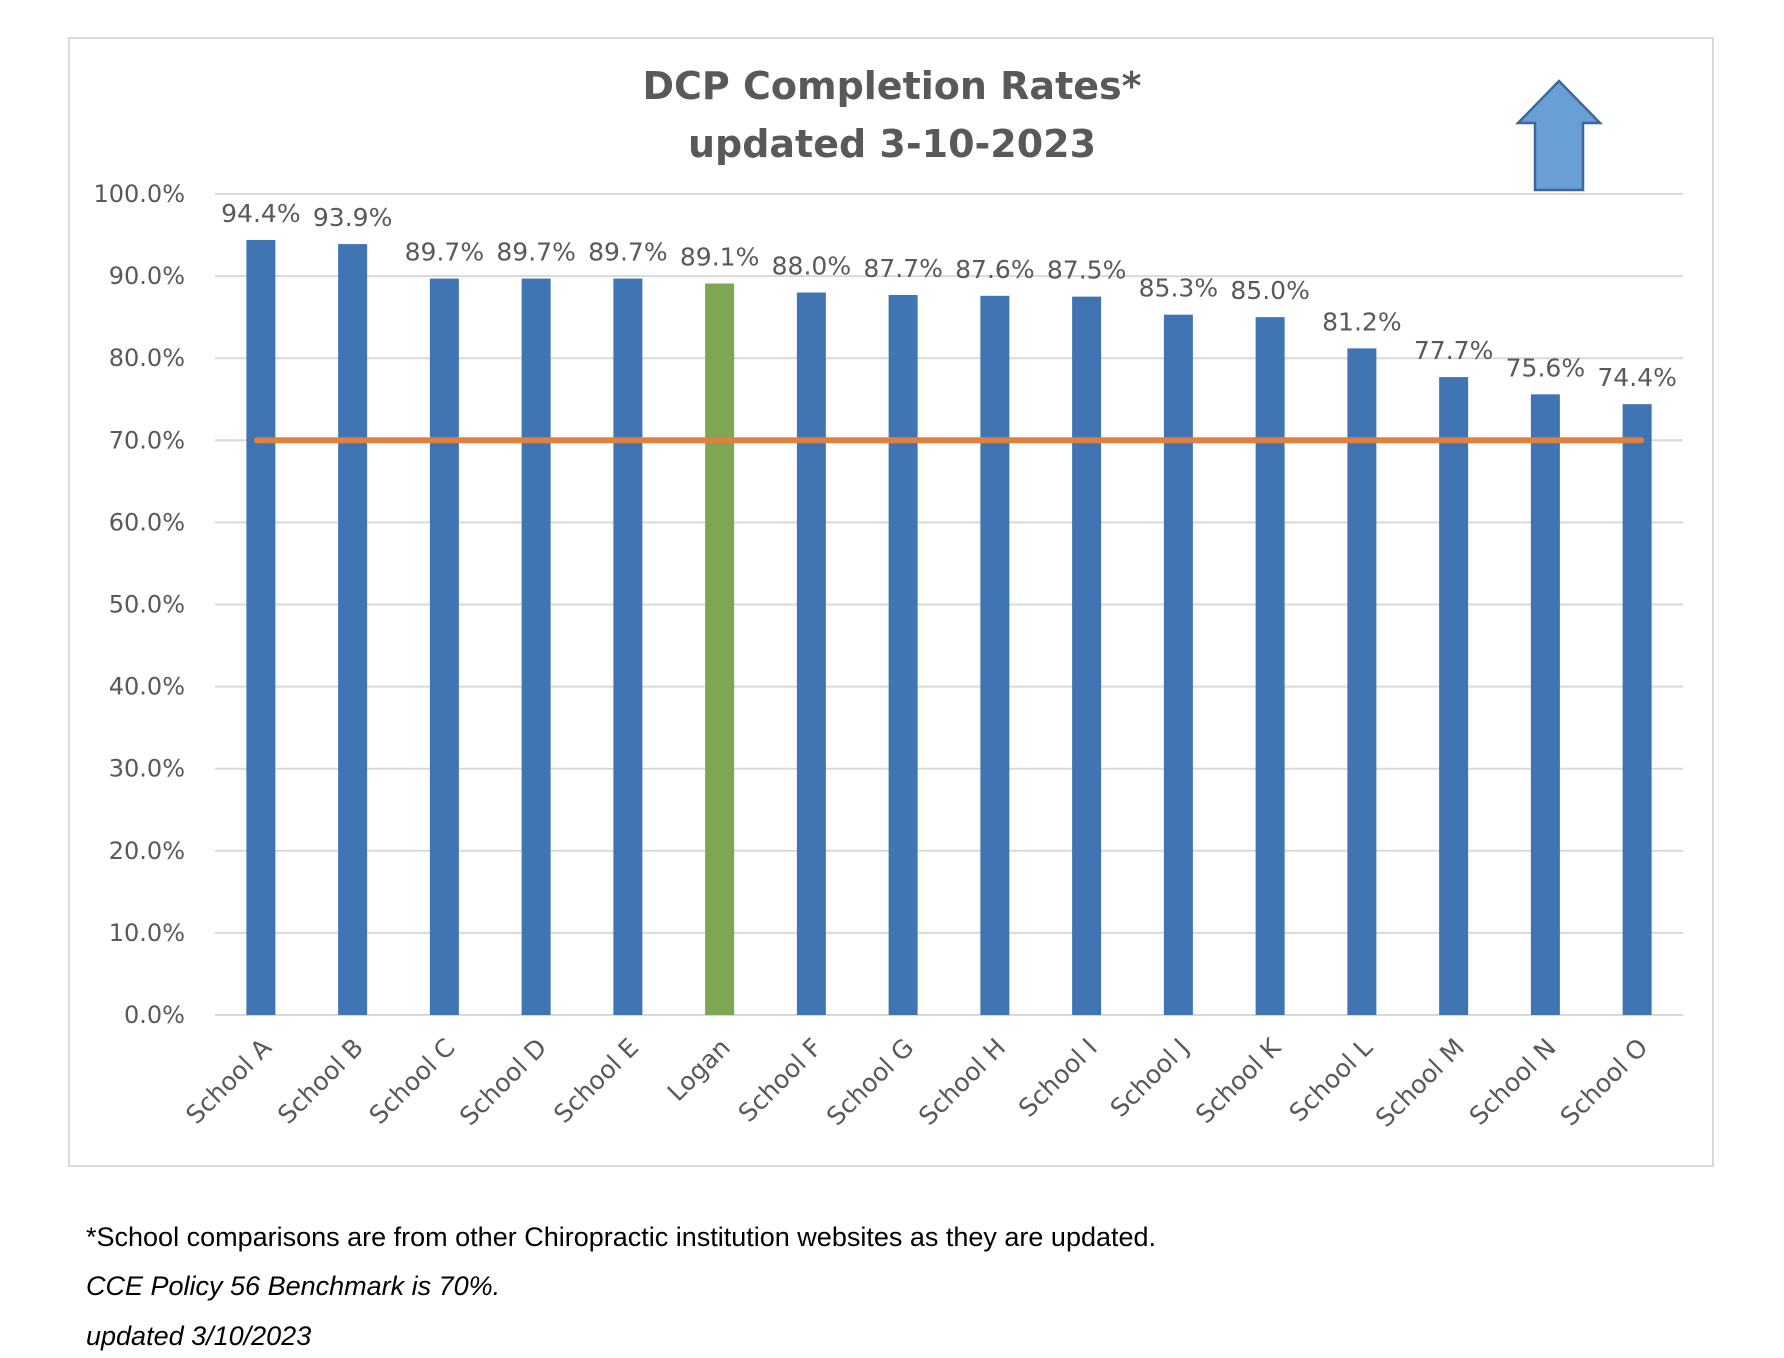  I want to click on data-label: 88.0%, so click(811, 266).